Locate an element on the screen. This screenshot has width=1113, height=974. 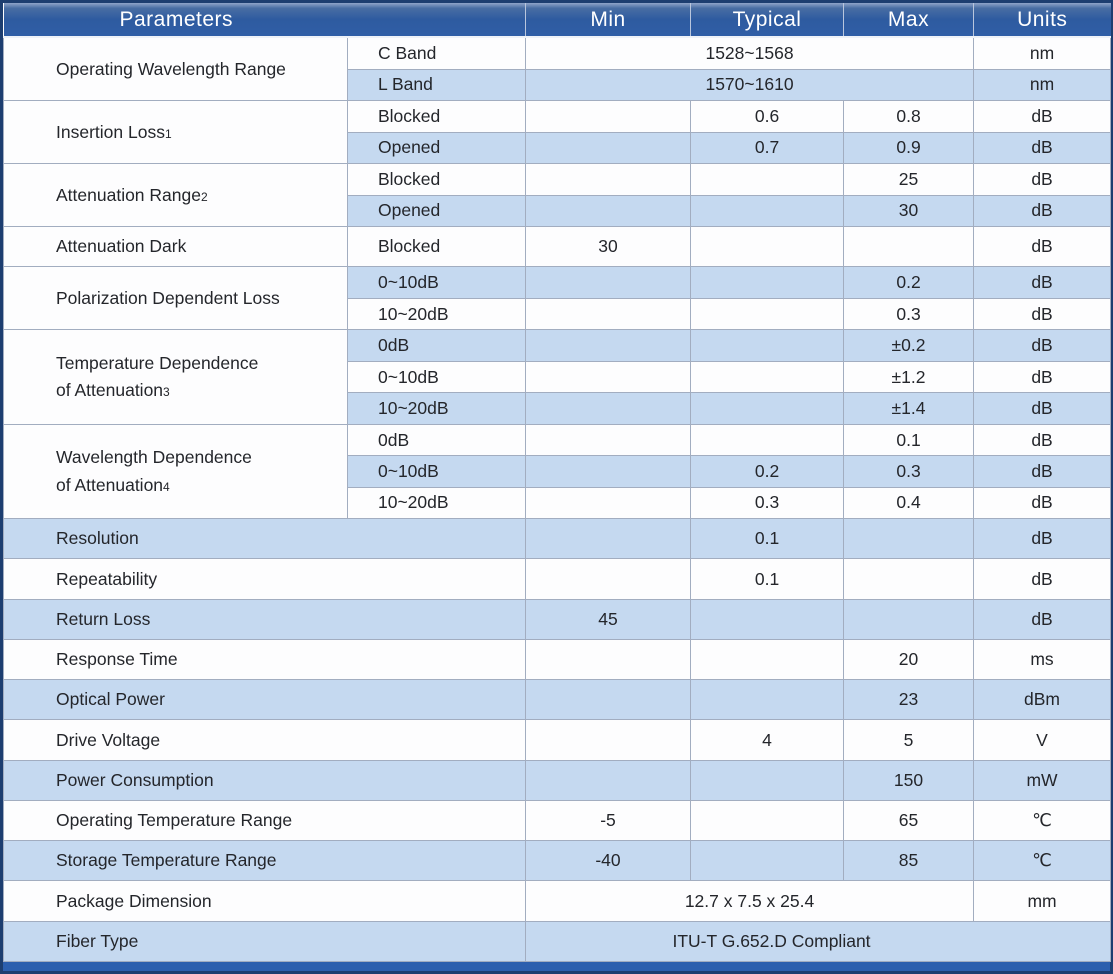
table-row: 0~10dB 0.2 0.3 dB is located at coordinates (558, 471).